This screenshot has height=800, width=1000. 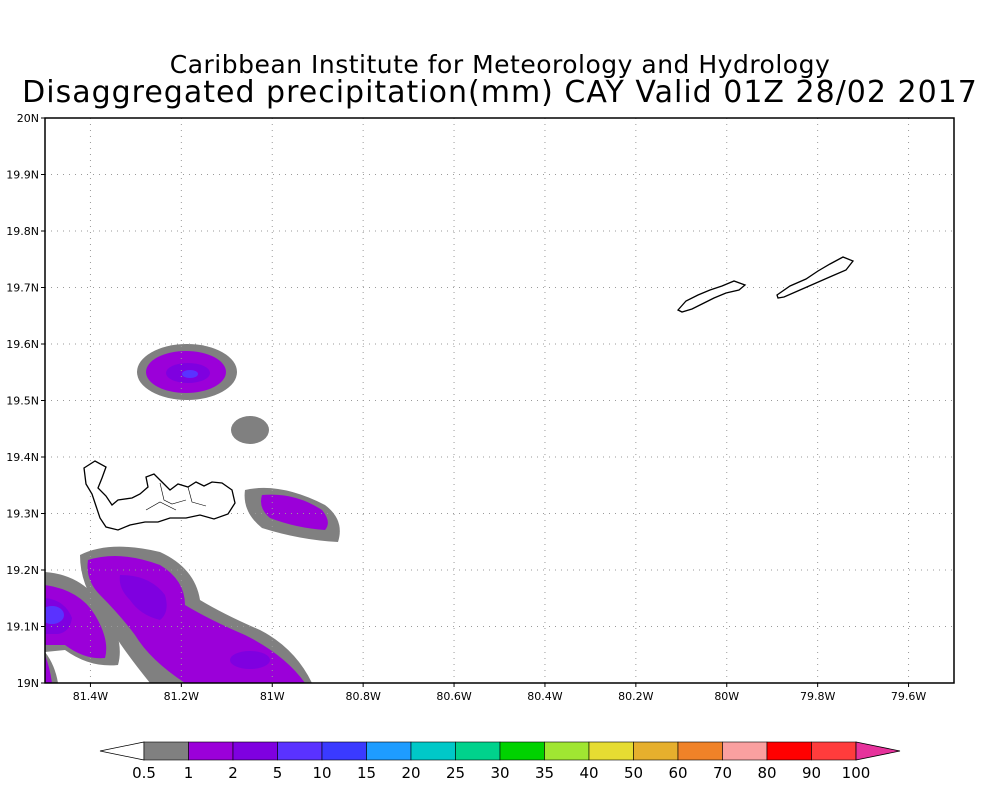 What do you see at coordinates (722, 773) in the screenshot?
I see `colorbar-label: 70` at bounding box center [722, 773].